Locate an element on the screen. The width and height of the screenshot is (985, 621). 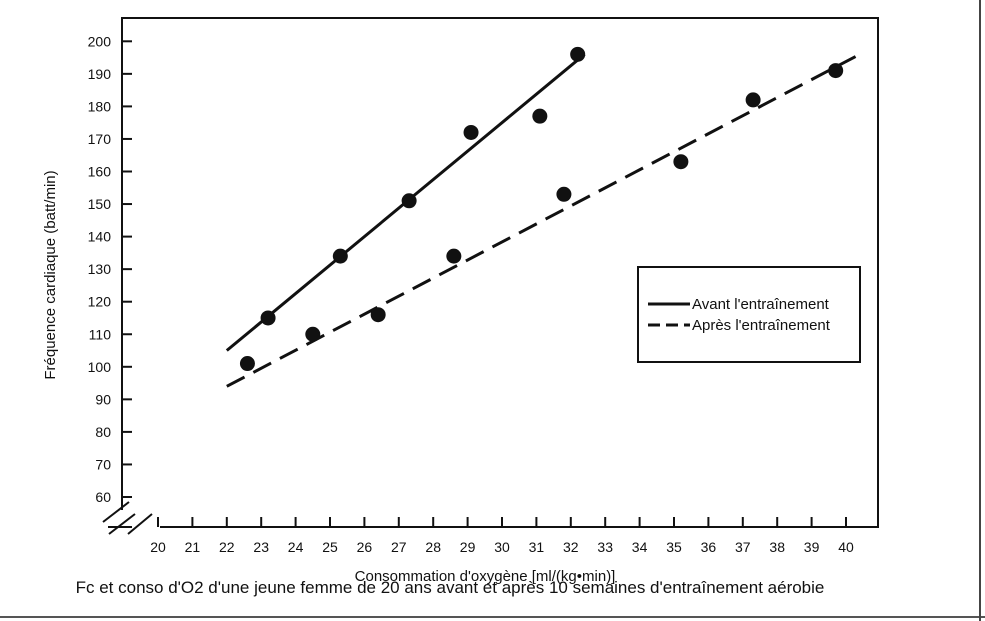
y-tick-label: 60 is located at coordinates (103, 497).